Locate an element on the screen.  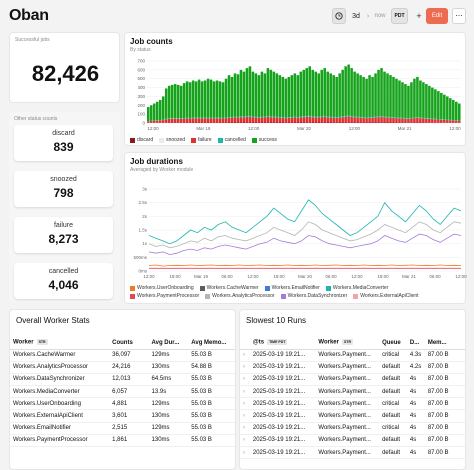
legend-item: snoozed is located at coordinates (172, 140).